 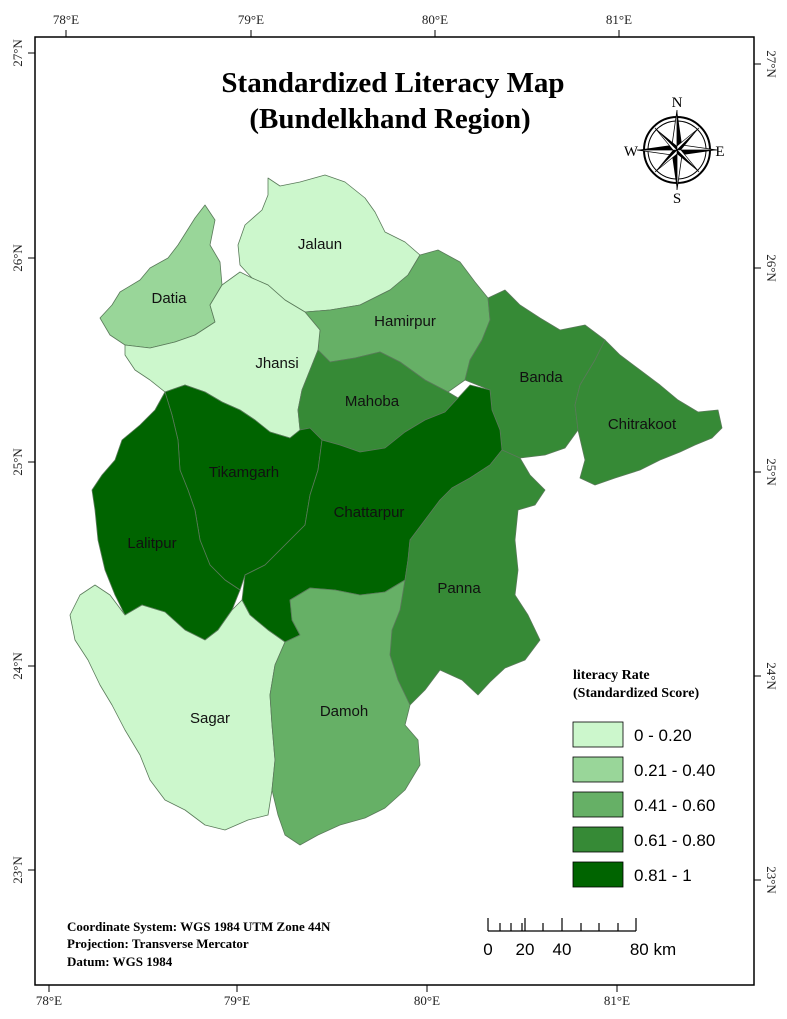 What do you see at coordinates (653, 949) in the screenshot?
I see `scale-label-80: 80 km` at bounding box center [653, 949].